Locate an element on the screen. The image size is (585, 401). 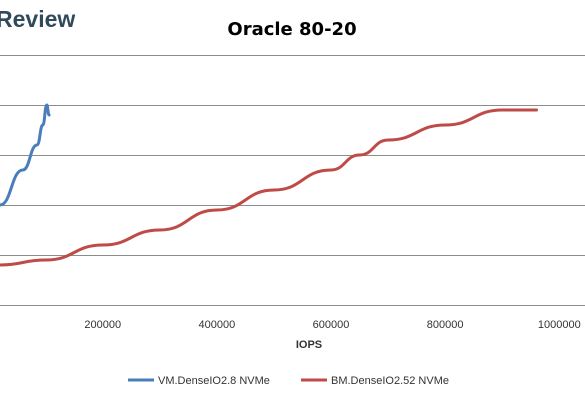
x-tick-label: 1000000 is located at coordinates (559, 325).